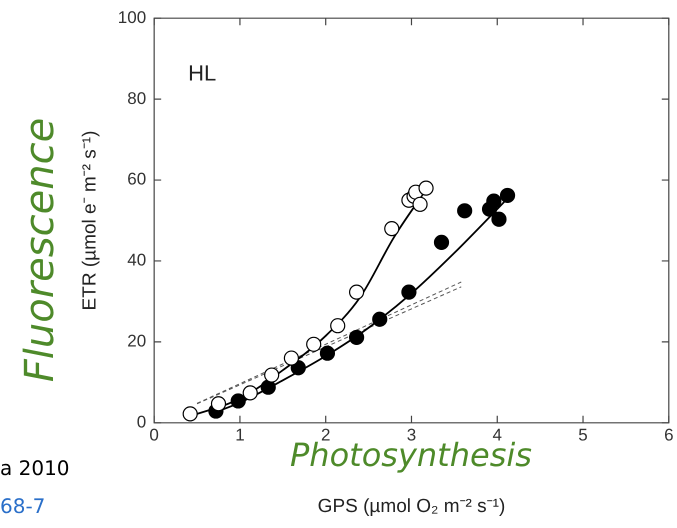 This screenshot has width=677, height=528. What do you see at coordinates (202, 73) in the screenshot?
I see `text: HL` at bounding box center [202, 73].